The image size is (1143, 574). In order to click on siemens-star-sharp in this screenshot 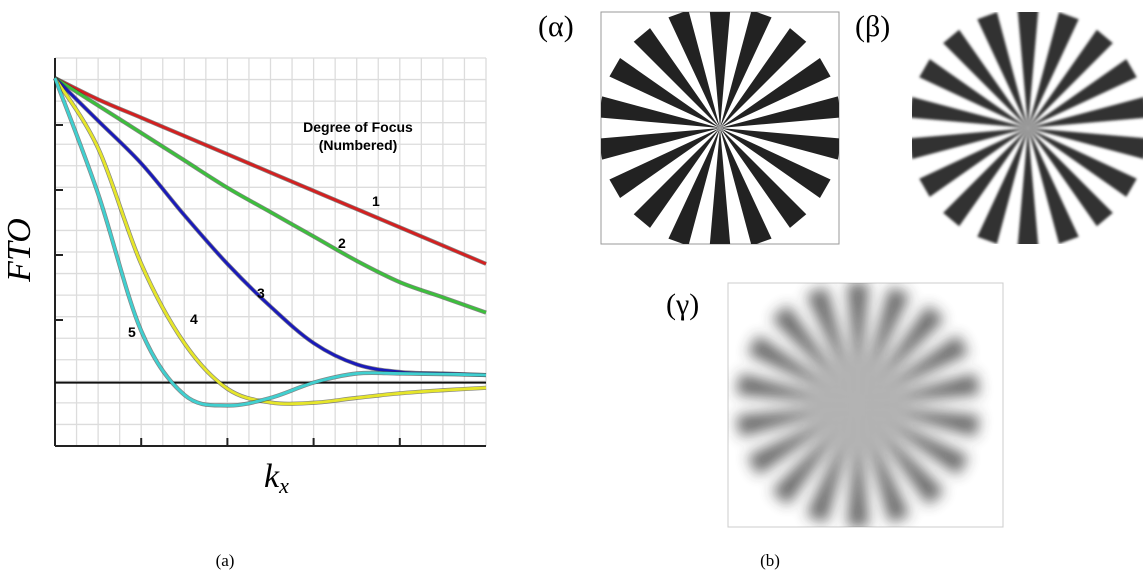, I will do `click(720, 128)`.